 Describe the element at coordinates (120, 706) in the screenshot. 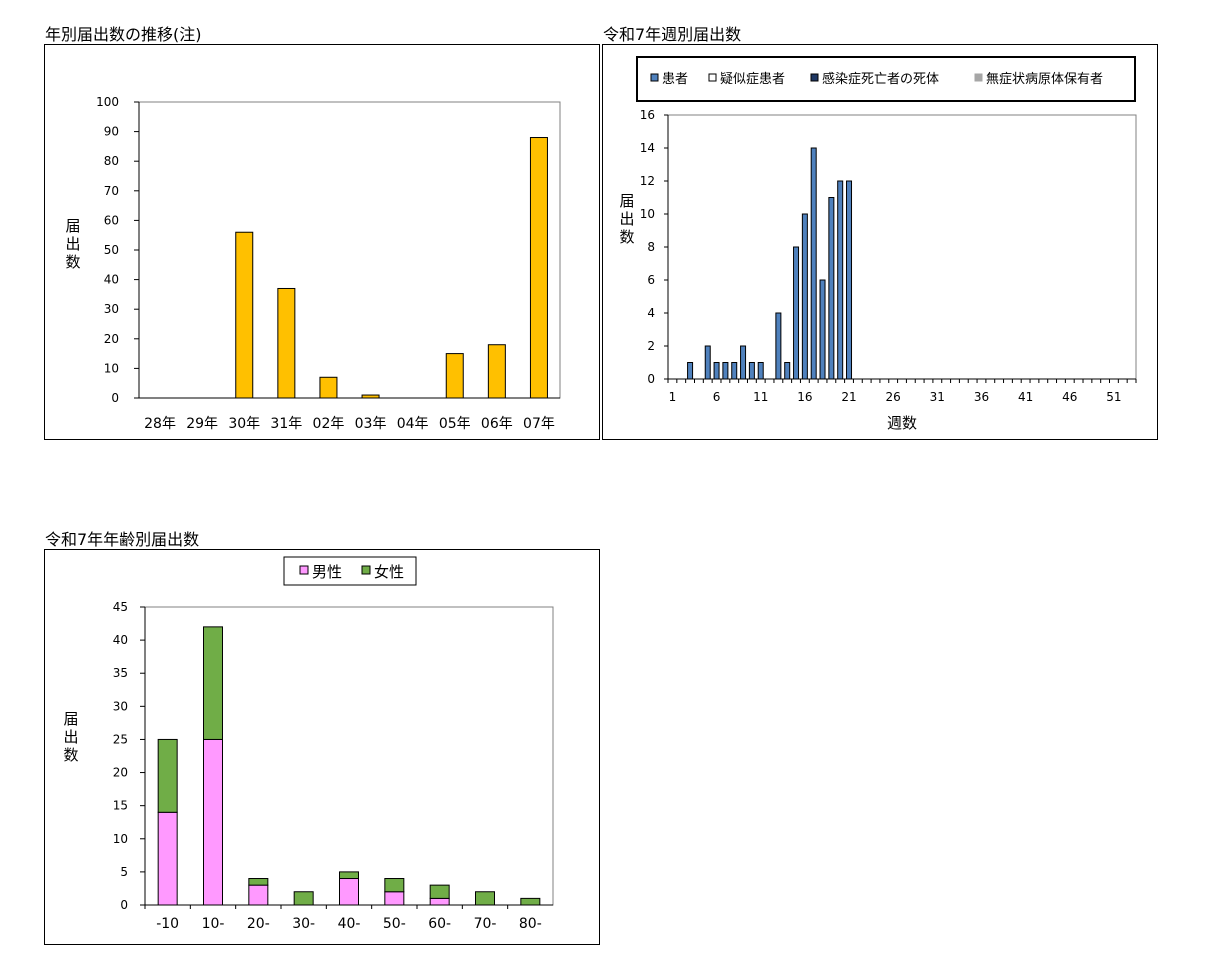

I see `age-y-tick-label: 30` at that location.